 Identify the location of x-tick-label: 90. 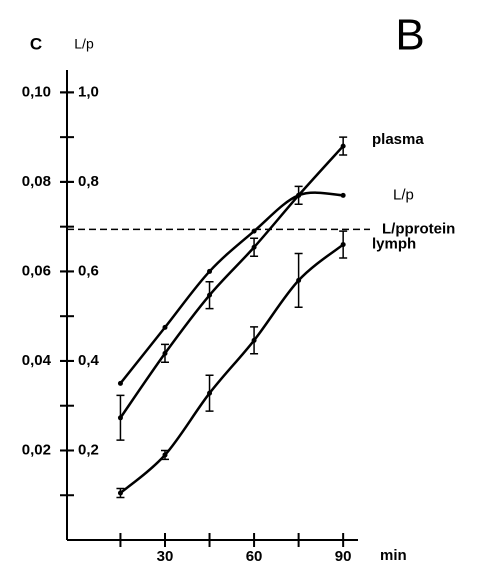
(343, 556).